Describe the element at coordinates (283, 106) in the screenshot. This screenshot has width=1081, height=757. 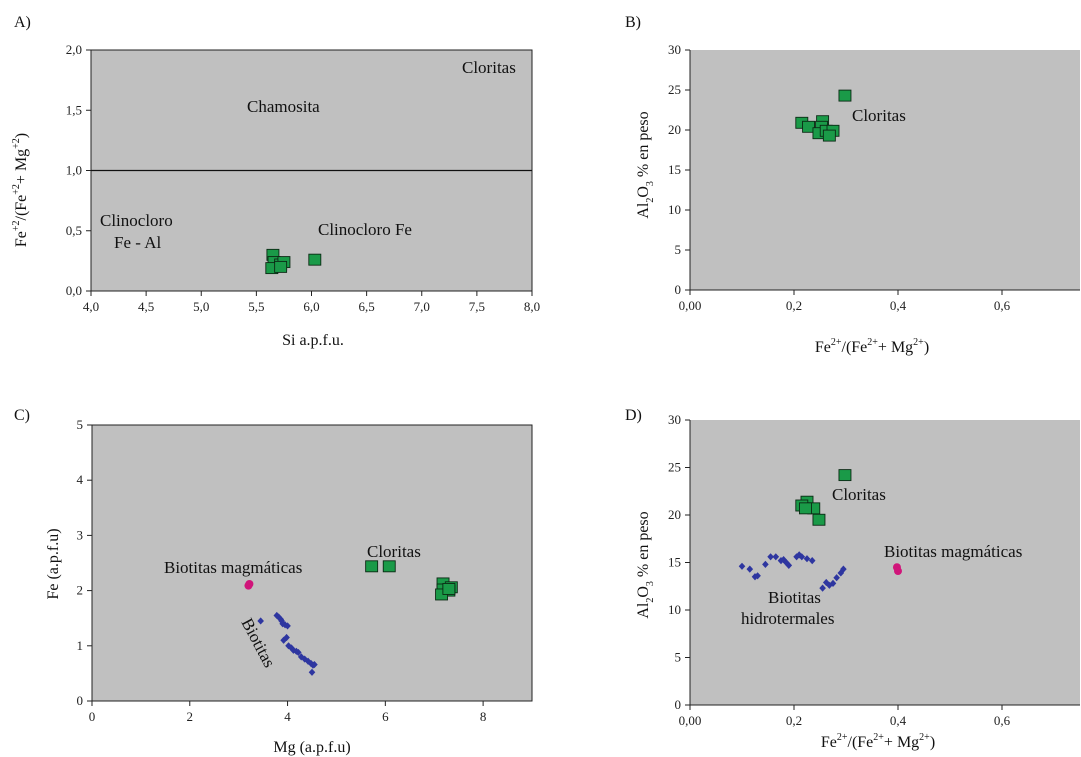
I see `panel-a-annotation-chamosita: Chamosita` at that location.